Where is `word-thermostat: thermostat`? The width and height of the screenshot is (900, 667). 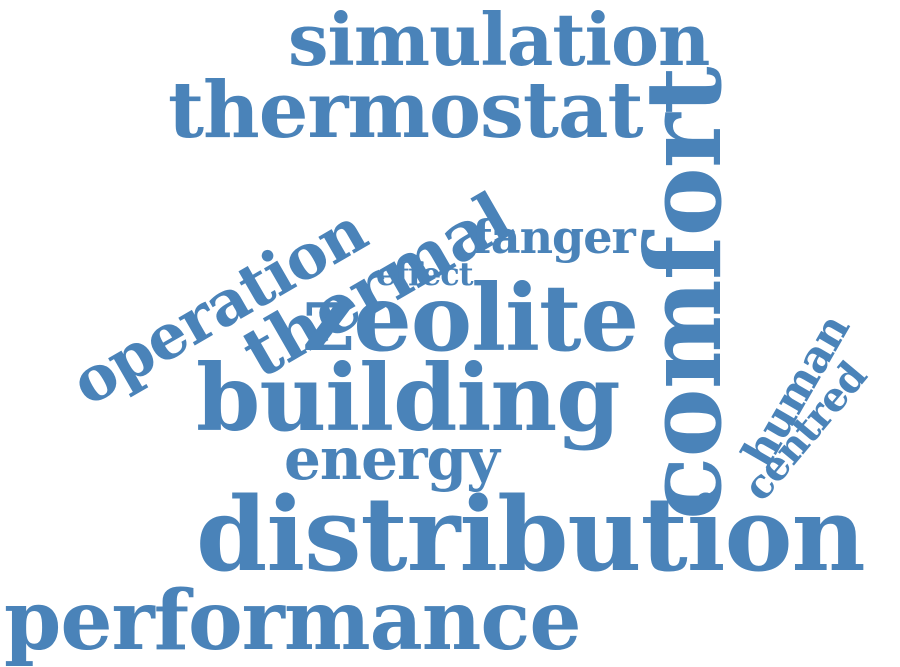 word-thermostat: thermostat is located at coordinates (406, 110).